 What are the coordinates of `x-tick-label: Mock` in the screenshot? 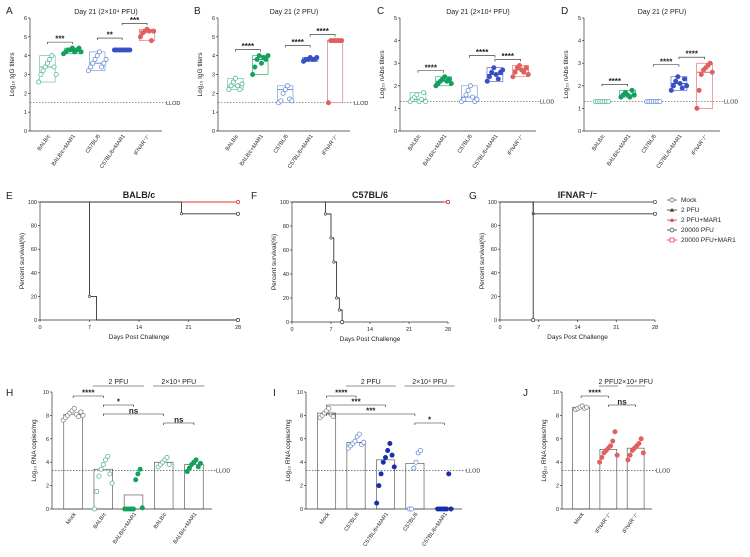 It's located at (325, 519).